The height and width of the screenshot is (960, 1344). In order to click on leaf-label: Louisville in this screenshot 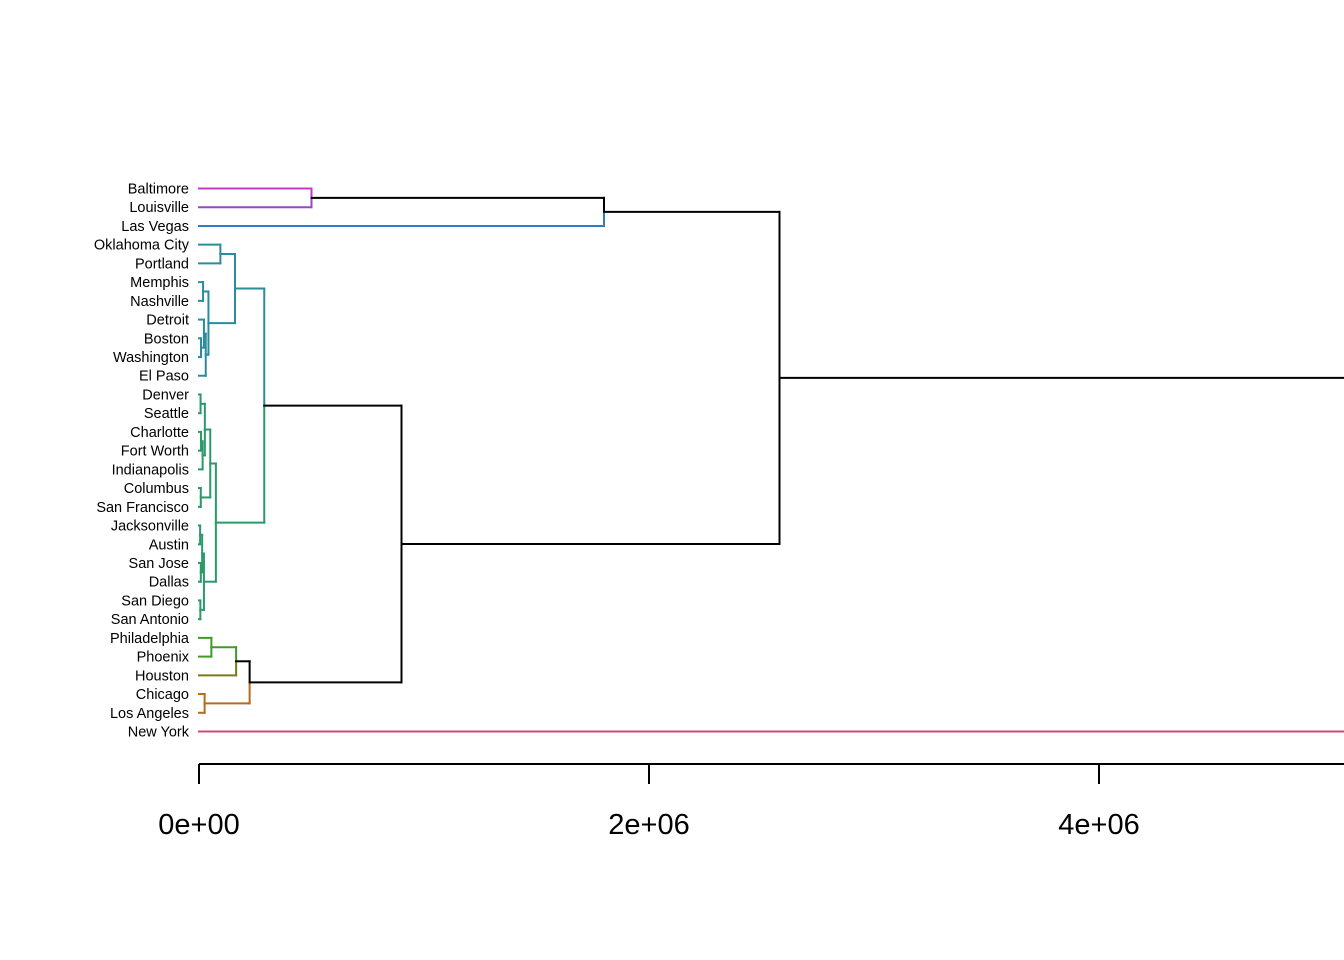, I will do `click(159, 208)`.